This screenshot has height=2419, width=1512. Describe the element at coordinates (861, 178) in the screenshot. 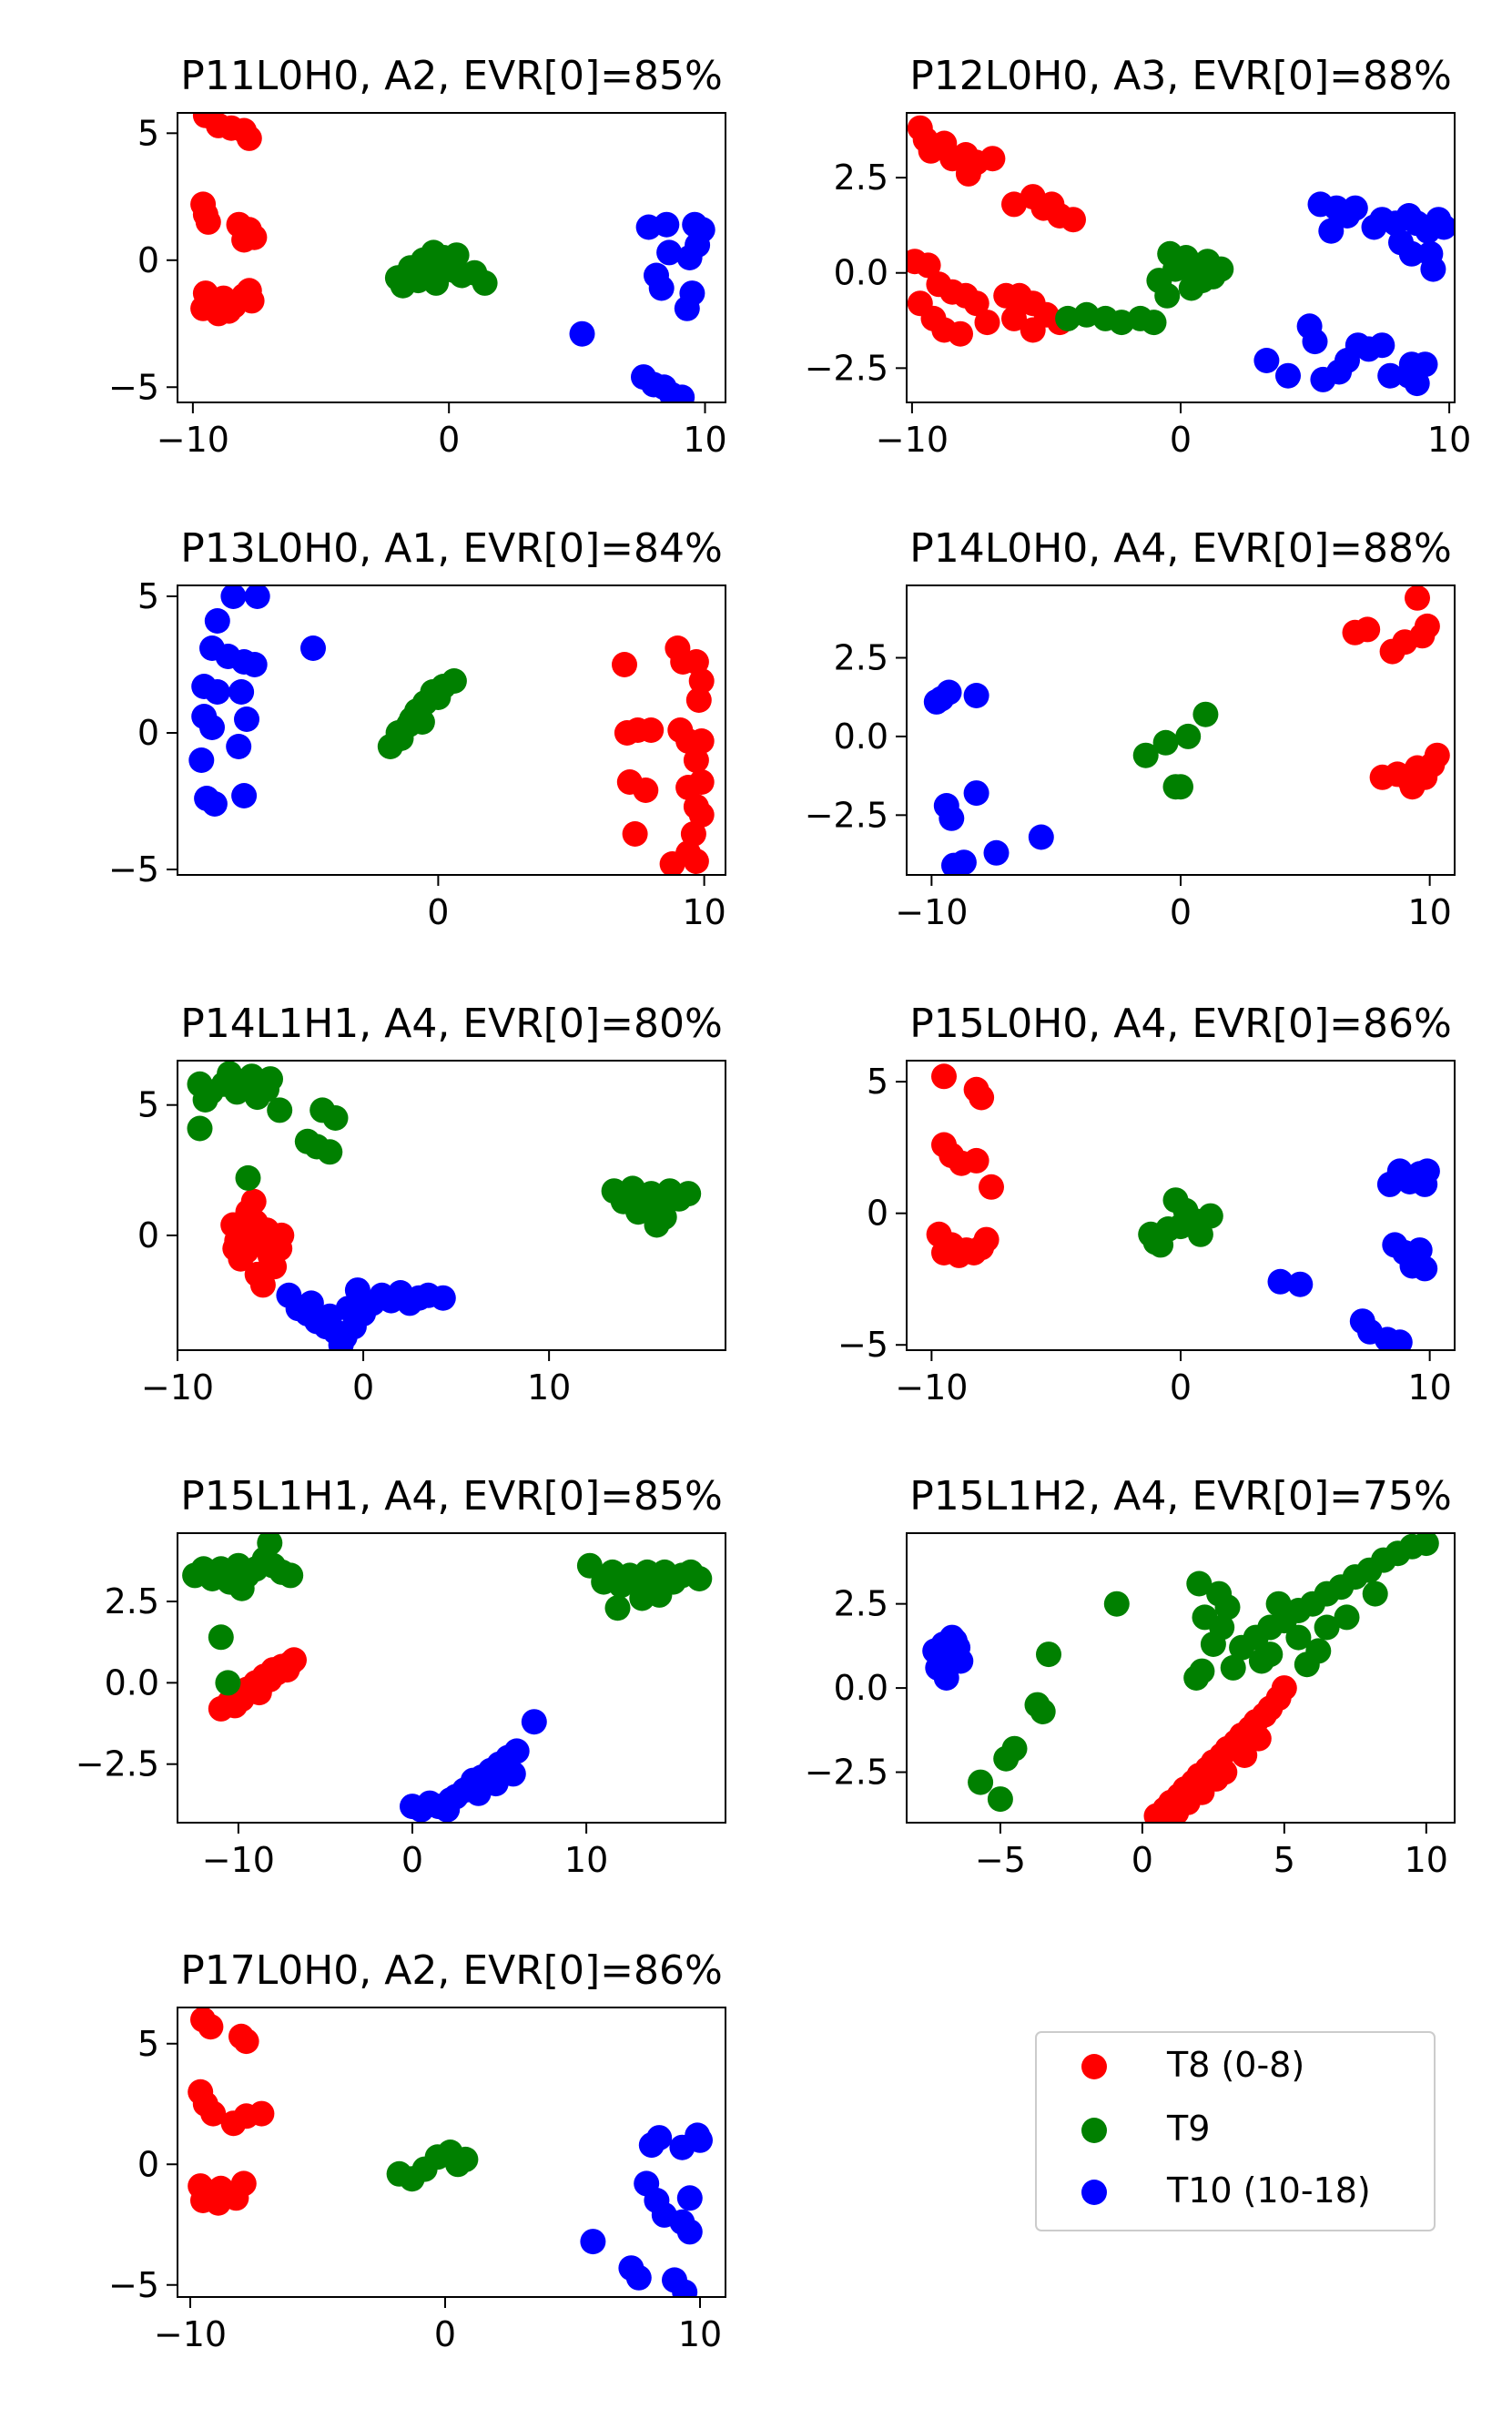

I see `y-tick-label: 2.5` at that location.